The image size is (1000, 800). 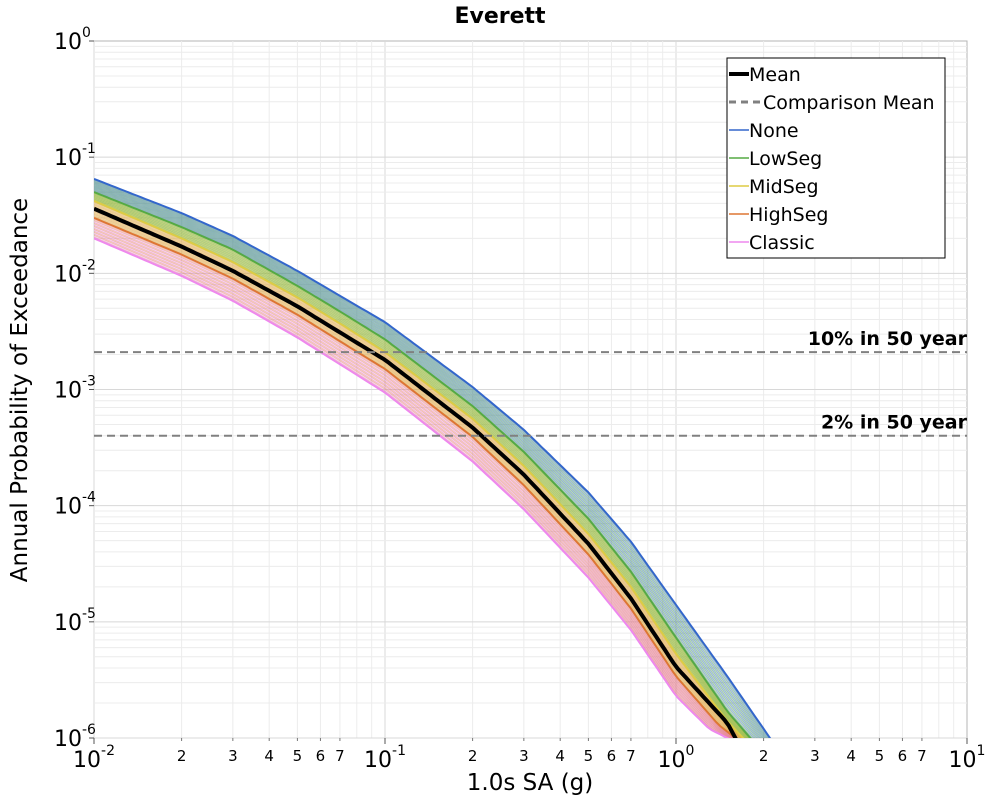 I want to click on y-tick-label: 10⁻⁵, so click(x=75, y=621).